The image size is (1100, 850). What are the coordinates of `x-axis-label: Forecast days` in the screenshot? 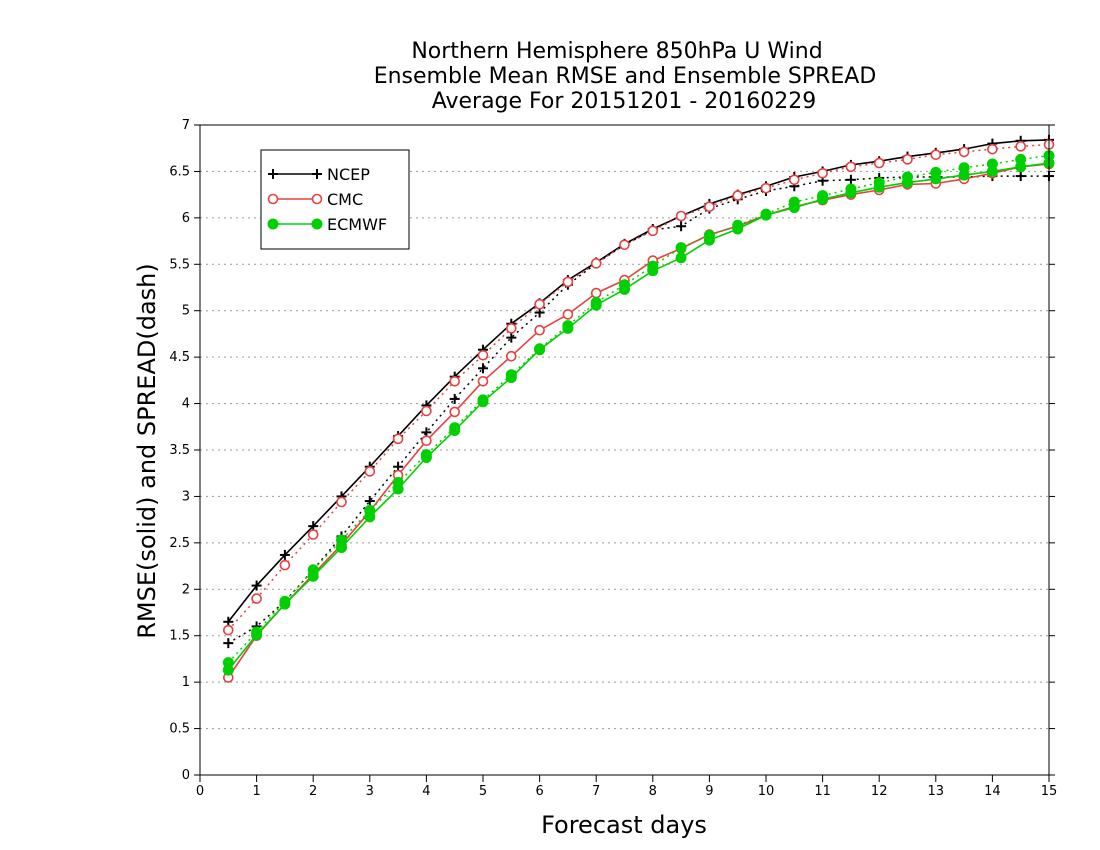 It's located at (624, 825).